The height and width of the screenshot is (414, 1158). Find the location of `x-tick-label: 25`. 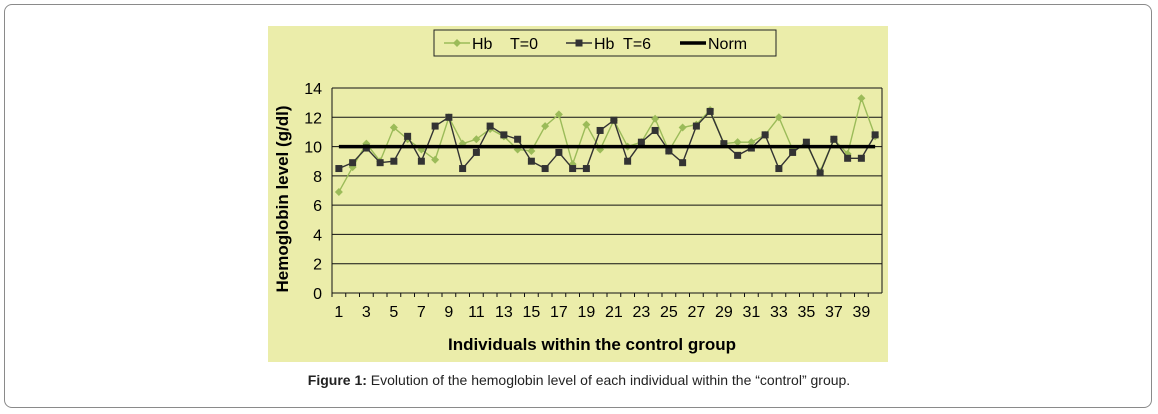

x-tick-label: 25 is located at coordinates (669, 312).